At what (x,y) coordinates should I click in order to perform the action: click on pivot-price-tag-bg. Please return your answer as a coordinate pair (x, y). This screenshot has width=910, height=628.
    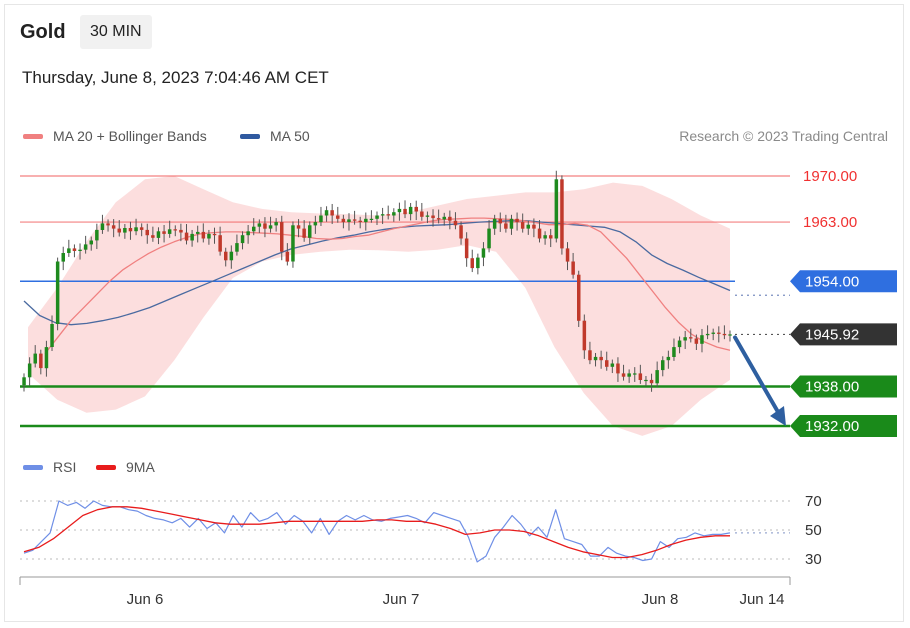
    Looking at the image, I should click on (843, 281).